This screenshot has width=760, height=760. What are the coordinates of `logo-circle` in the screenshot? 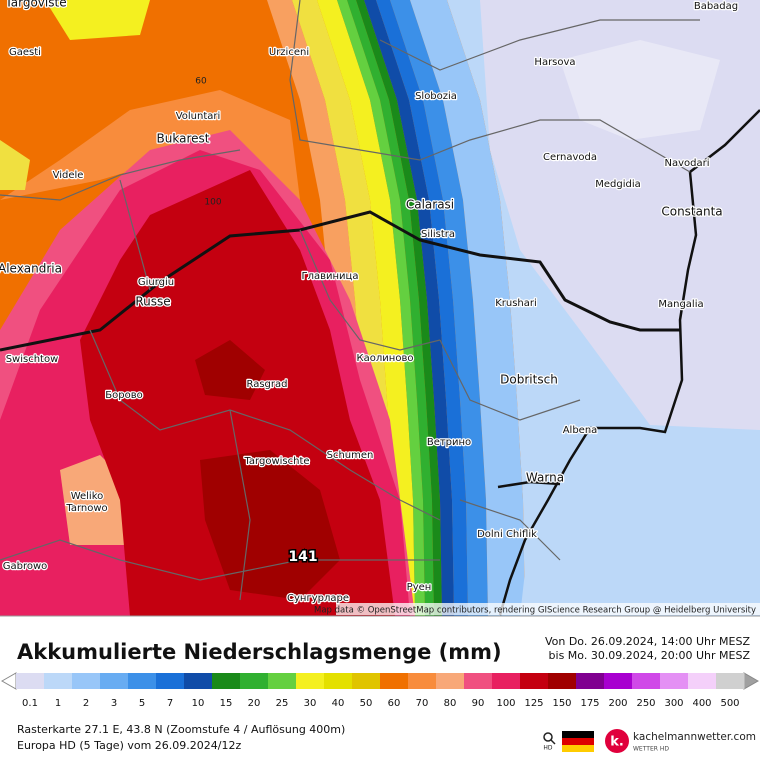 It's located at (617, 741).